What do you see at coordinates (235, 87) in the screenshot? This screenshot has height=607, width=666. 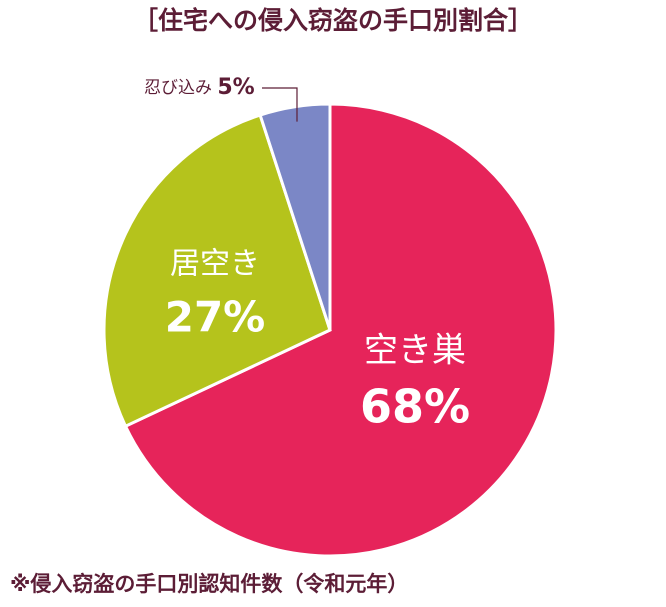 I see `value-label: 5%` at bounding box center [235, 87].